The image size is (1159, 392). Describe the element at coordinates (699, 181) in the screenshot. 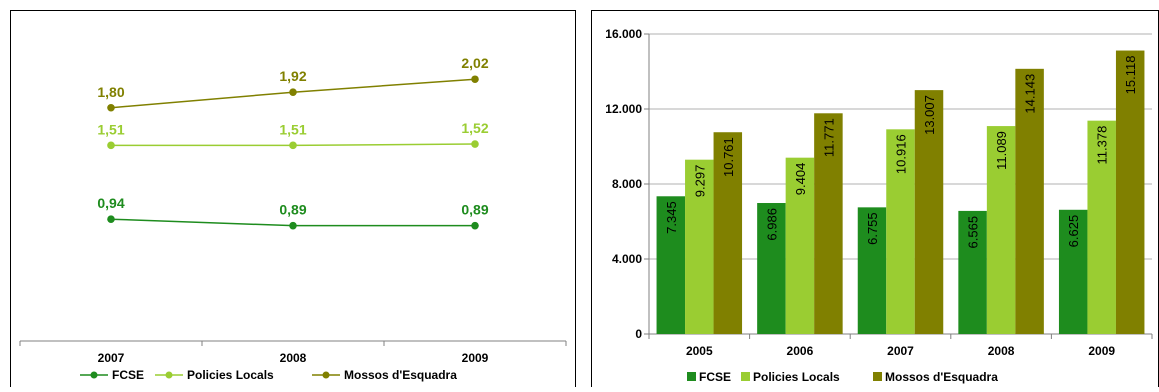

I see `bar-value-label: 9.297` at that location.